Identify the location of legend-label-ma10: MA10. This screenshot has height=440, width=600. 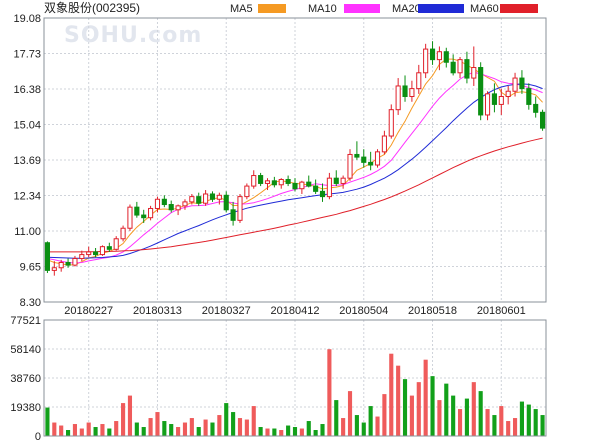
(322, 9).